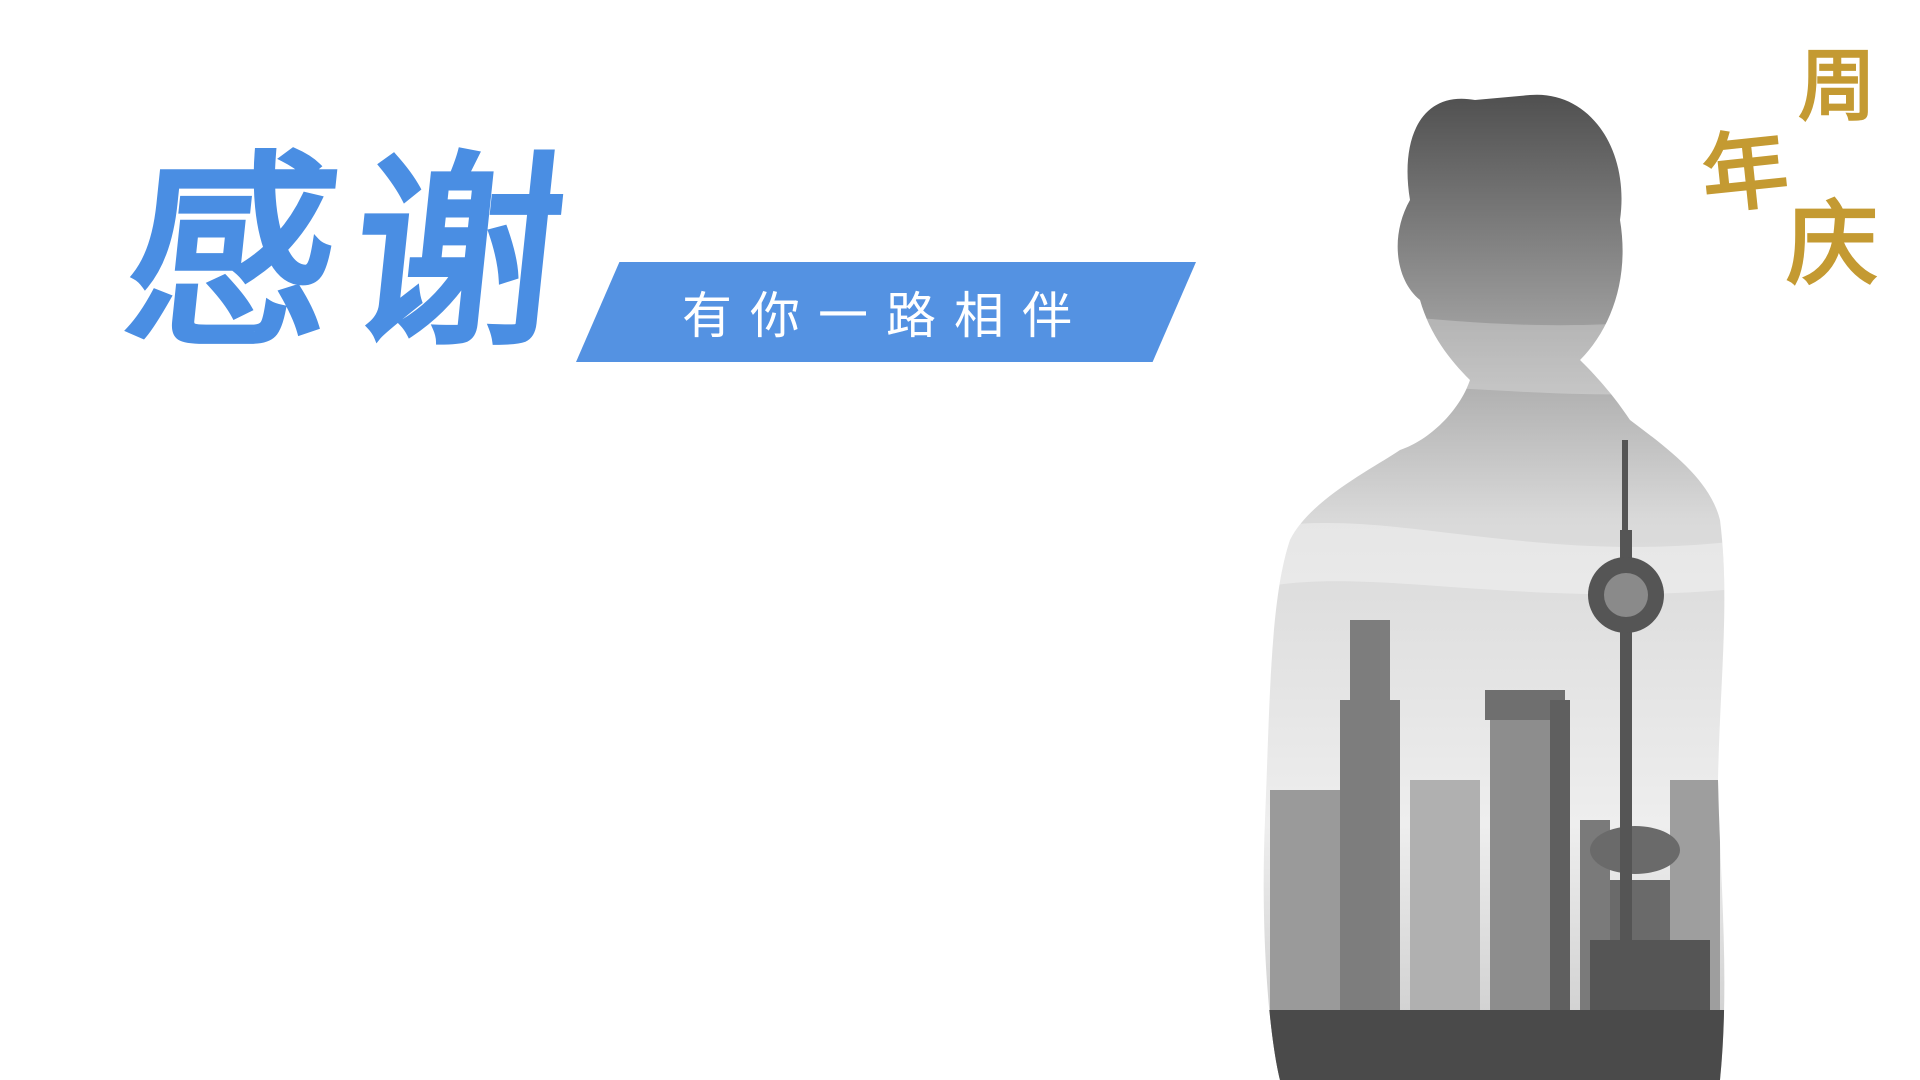 The width and height of the screenshot is (1920, 1080). I want to click on anniversary-badge: 周 年 庆, so click(1790, 178).